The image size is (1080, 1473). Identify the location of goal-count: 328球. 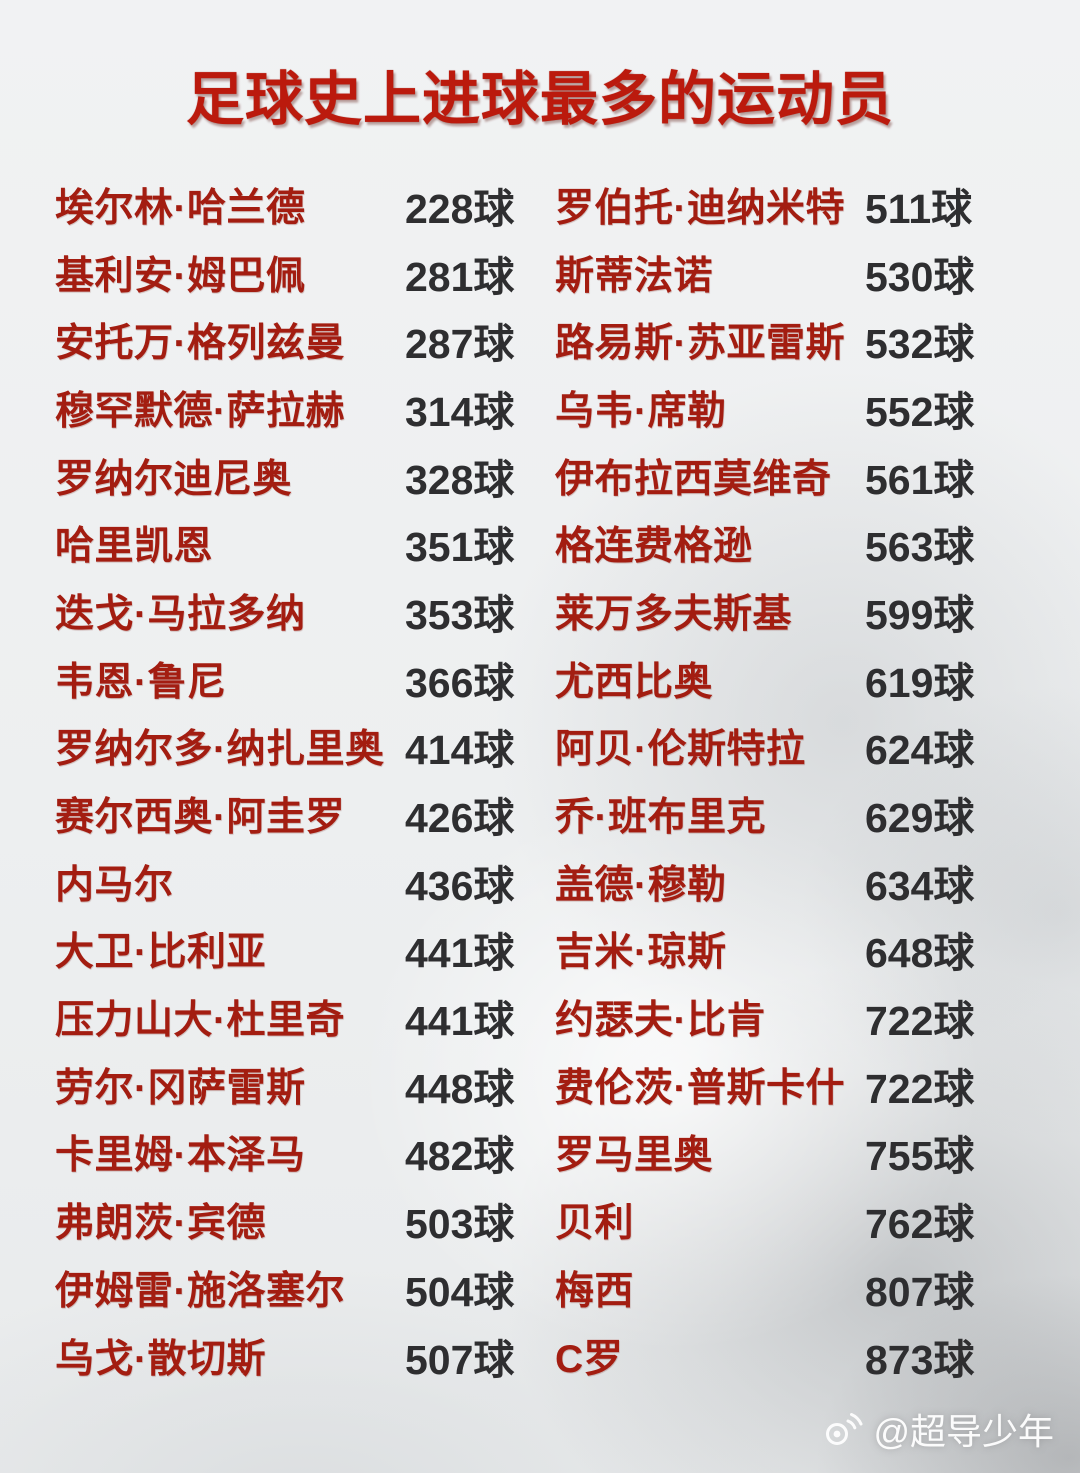
(460, 479).